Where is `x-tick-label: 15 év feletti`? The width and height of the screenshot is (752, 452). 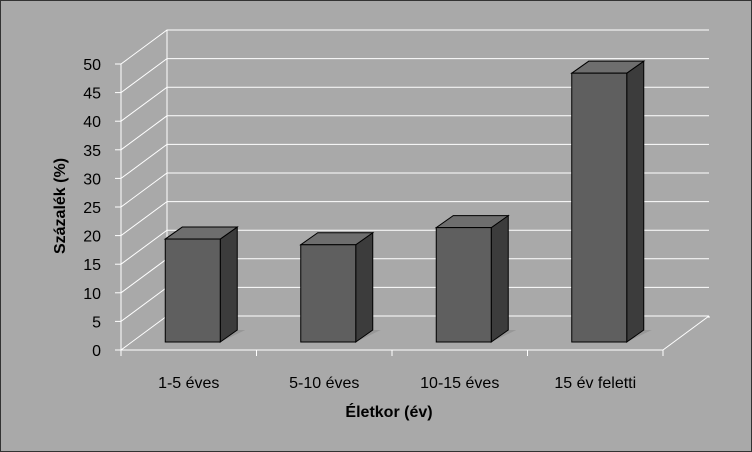 x-tick-label: 15 év feletti is located at coordinates (595, 383).